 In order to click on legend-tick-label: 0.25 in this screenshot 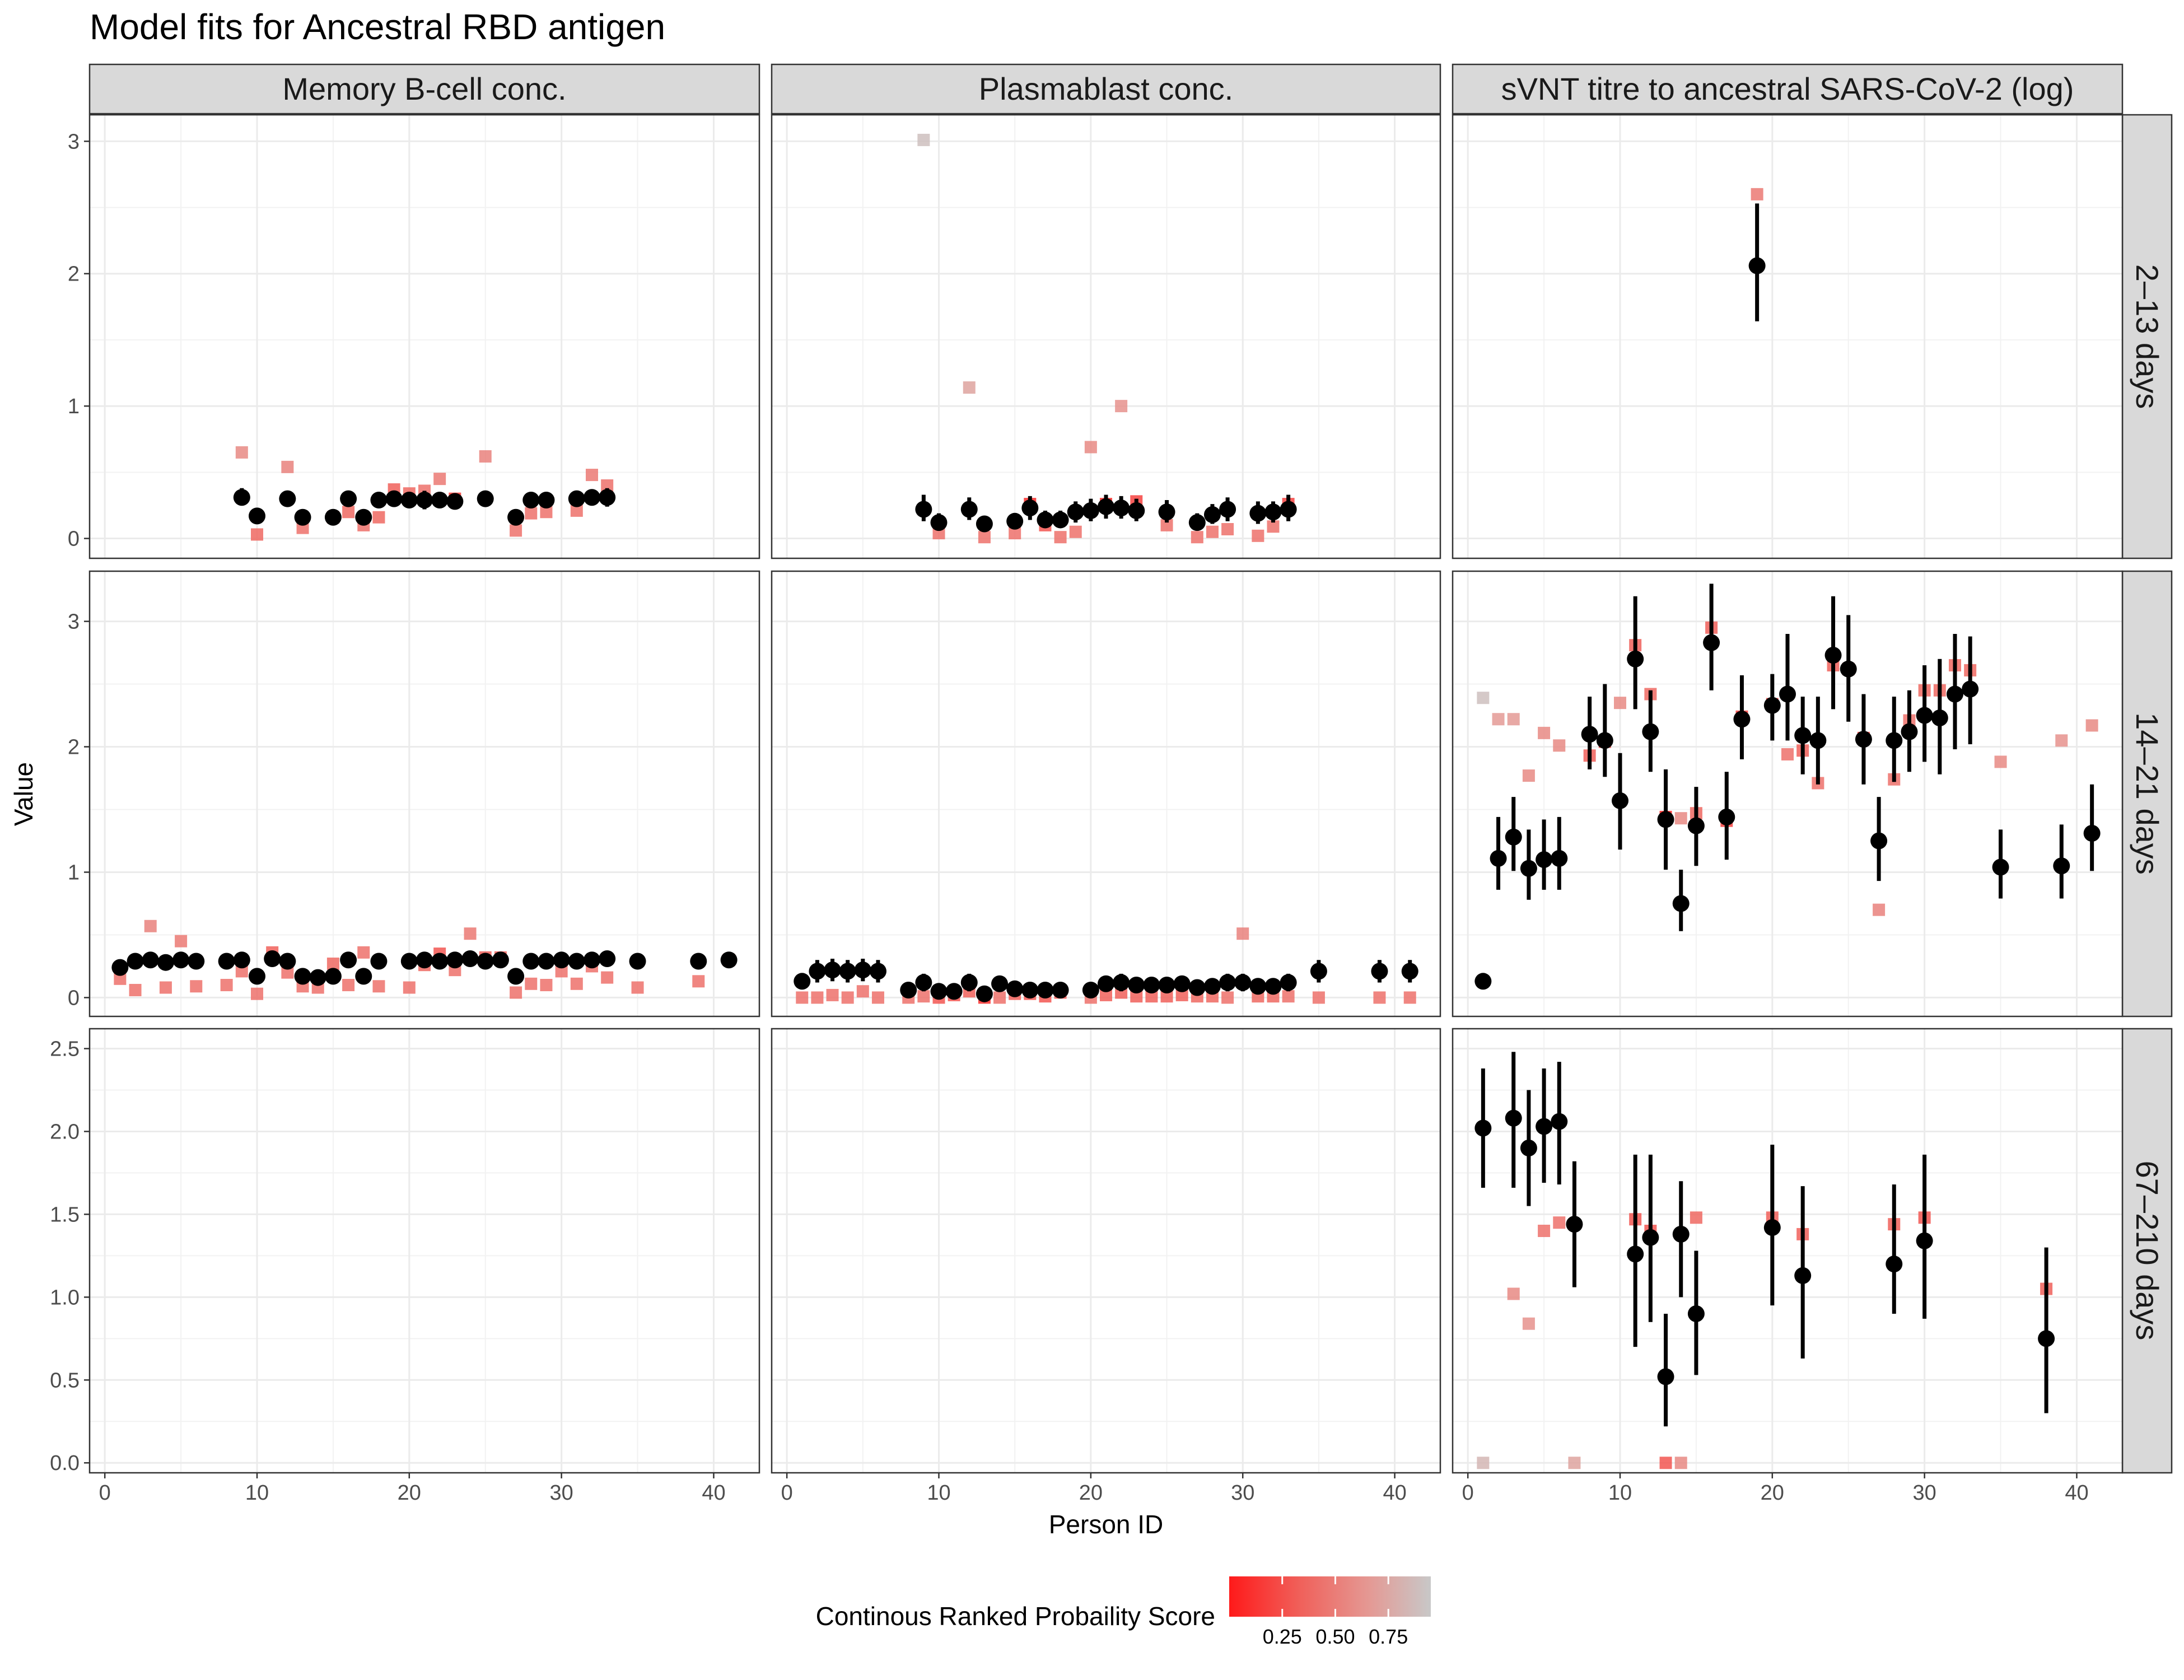, I will do `click(1283, 1637)`.